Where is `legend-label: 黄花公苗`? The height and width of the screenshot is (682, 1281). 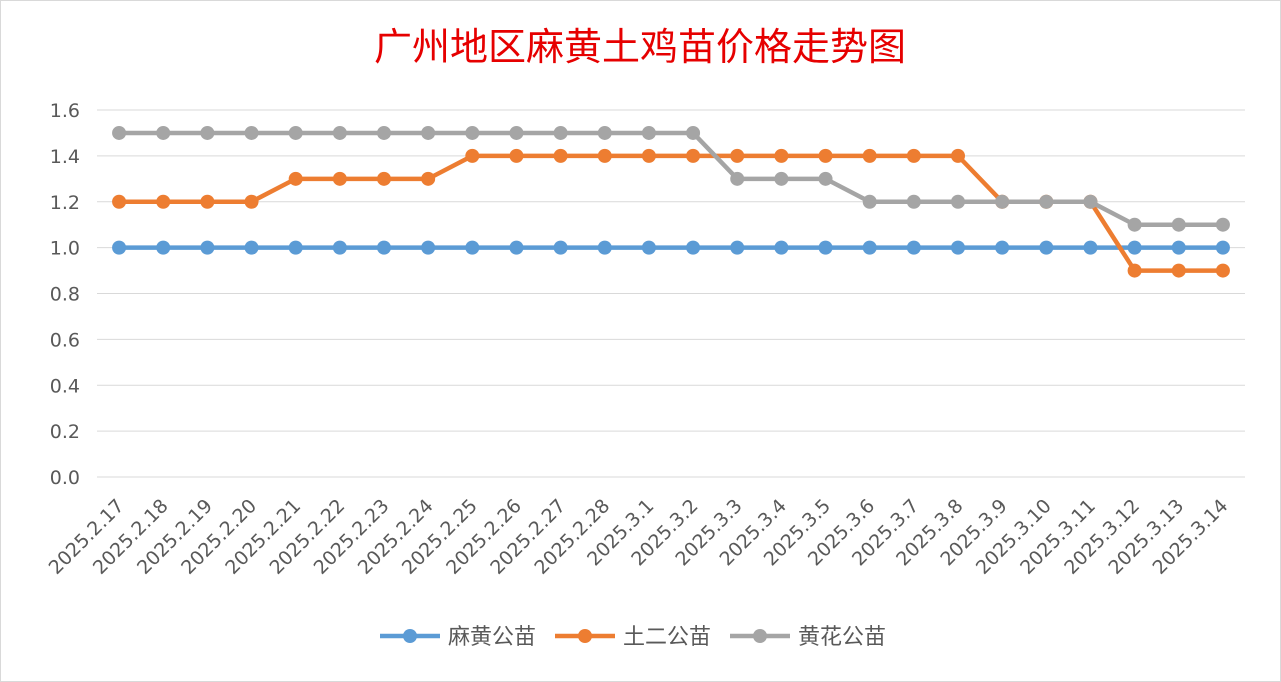
legend-label: 黄花公苗 is located at coordinates (842, 637).